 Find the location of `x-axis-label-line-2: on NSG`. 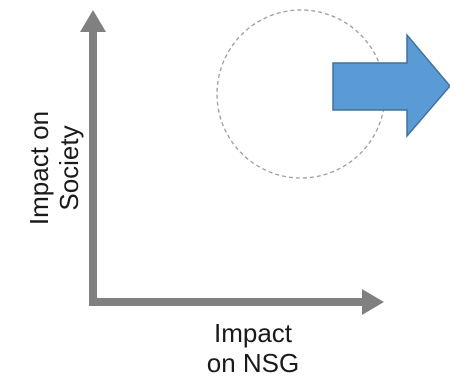

x-axis-label-line-2: on NSG is located at coordinates (253, 363).